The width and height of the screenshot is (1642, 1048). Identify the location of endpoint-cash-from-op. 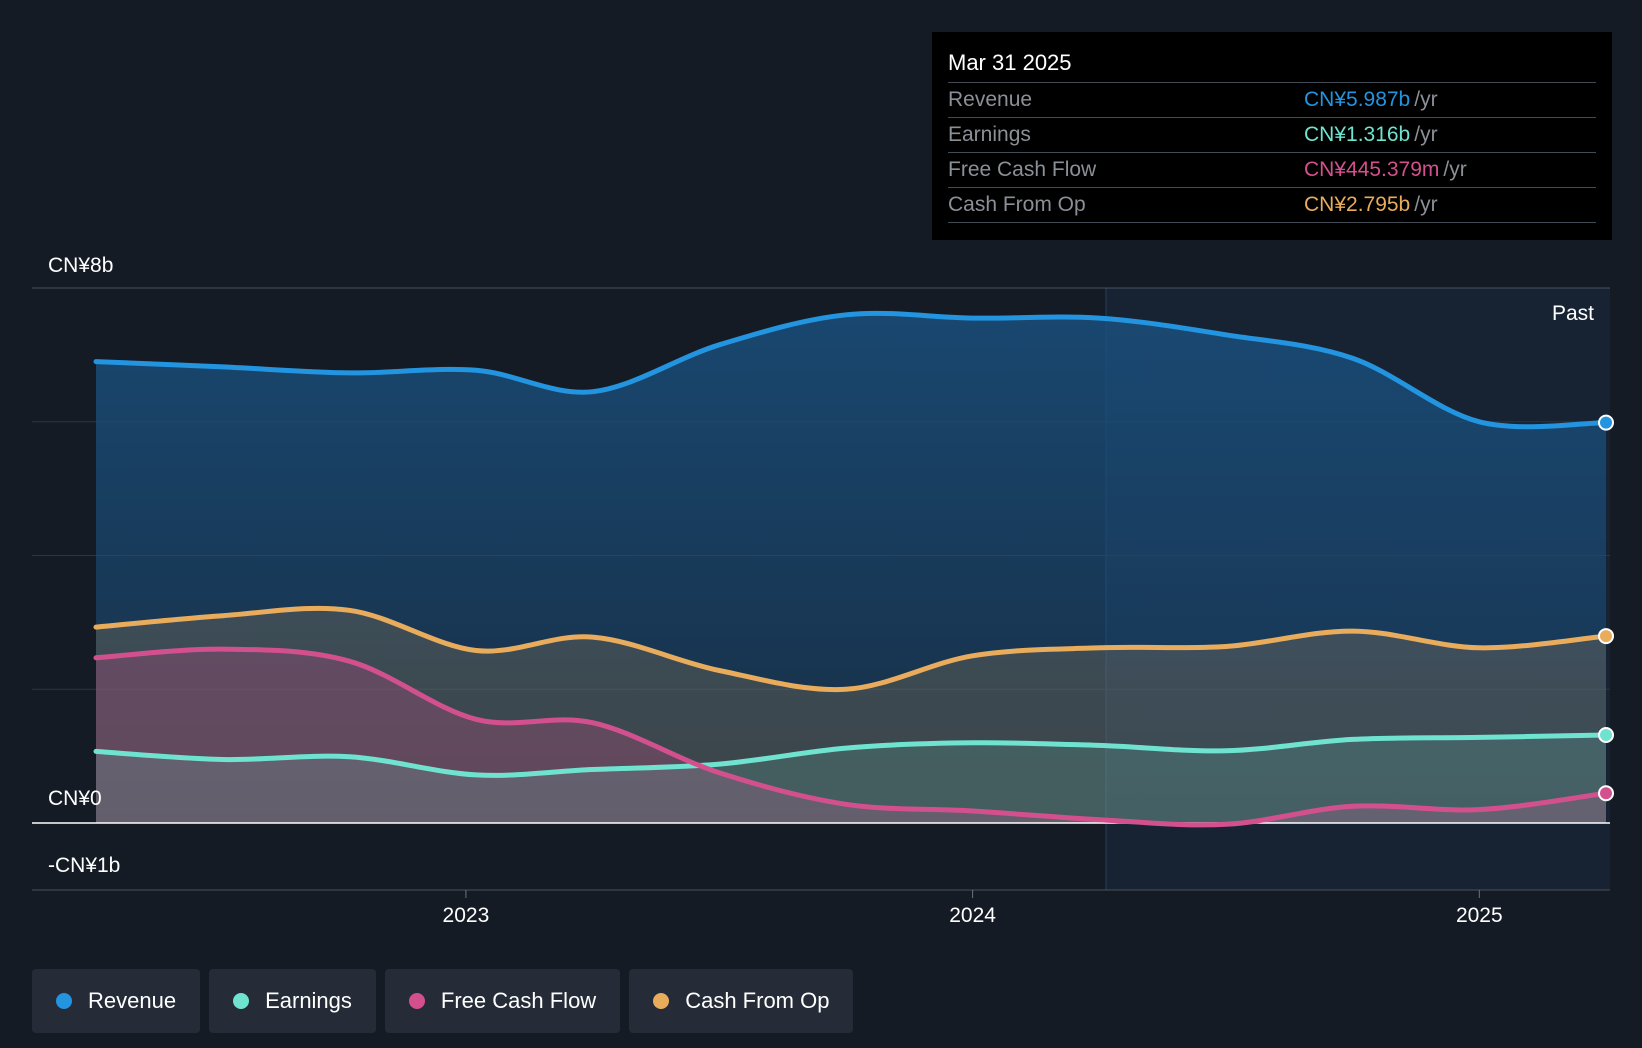
(1606, 636).